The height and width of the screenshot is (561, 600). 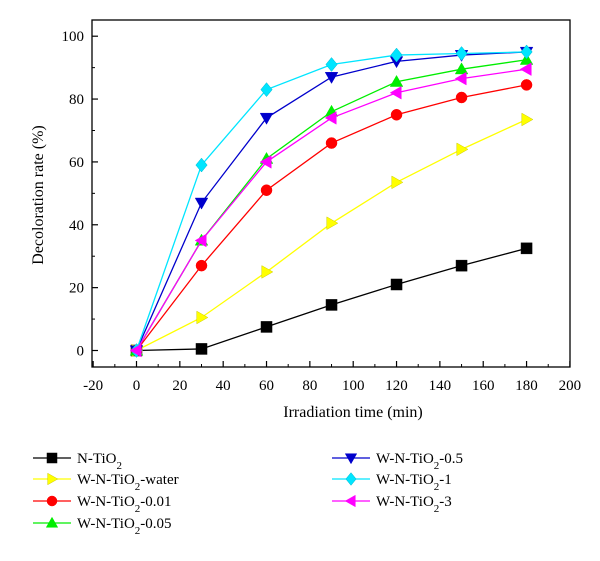 I want to click on legend-item: W-N-TiO2-3, so click(x=392, y=504).